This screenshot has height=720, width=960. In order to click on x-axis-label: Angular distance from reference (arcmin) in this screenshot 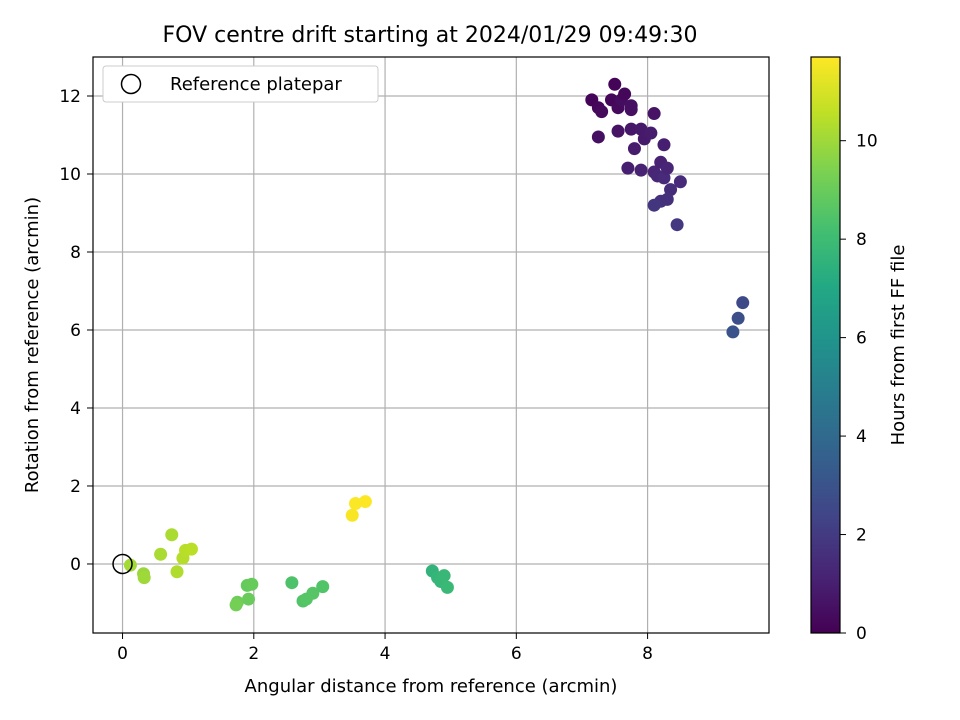, I will do `click(431, 686)`.